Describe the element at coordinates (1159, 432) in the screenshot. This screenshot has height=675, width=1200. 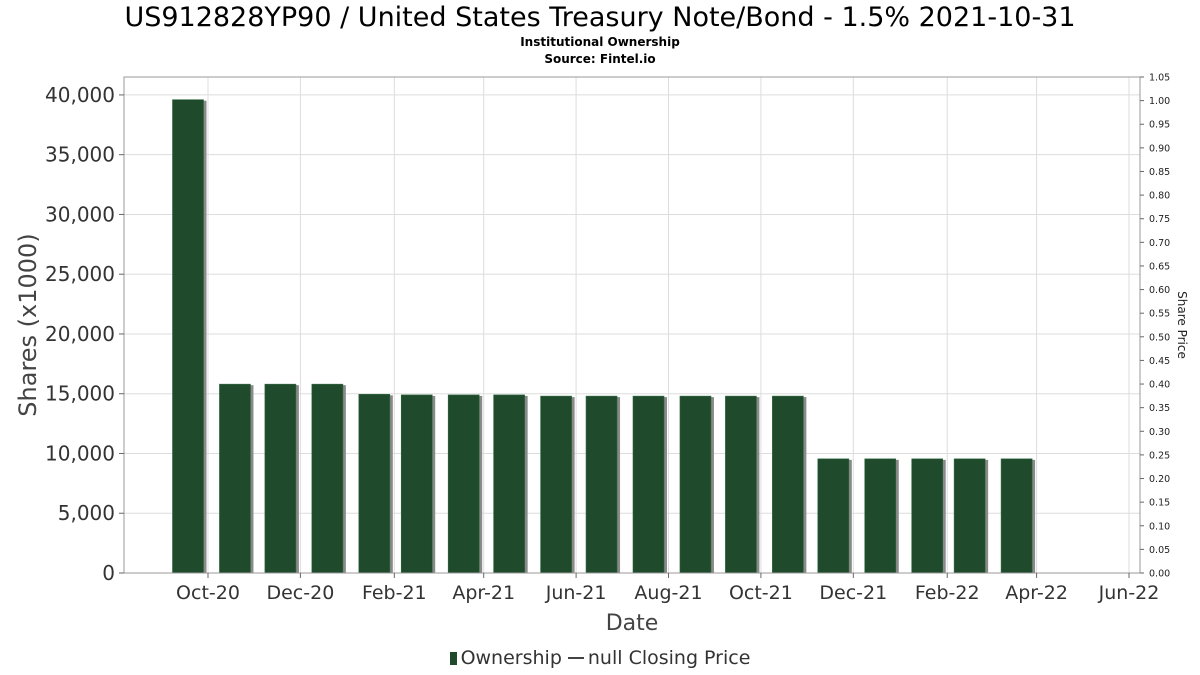
I see `y2-tick-label: 0.30` at that location.